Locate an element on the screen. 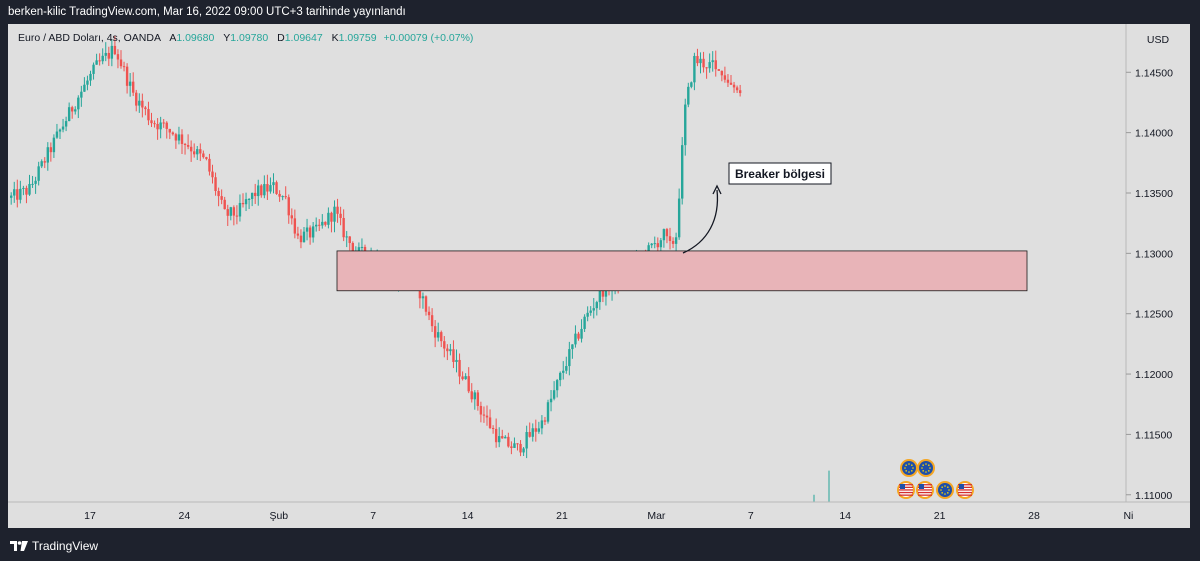 This screenshot has width=1200, height=561. time-tick-label: Şub is located at coordinates (278, 516).